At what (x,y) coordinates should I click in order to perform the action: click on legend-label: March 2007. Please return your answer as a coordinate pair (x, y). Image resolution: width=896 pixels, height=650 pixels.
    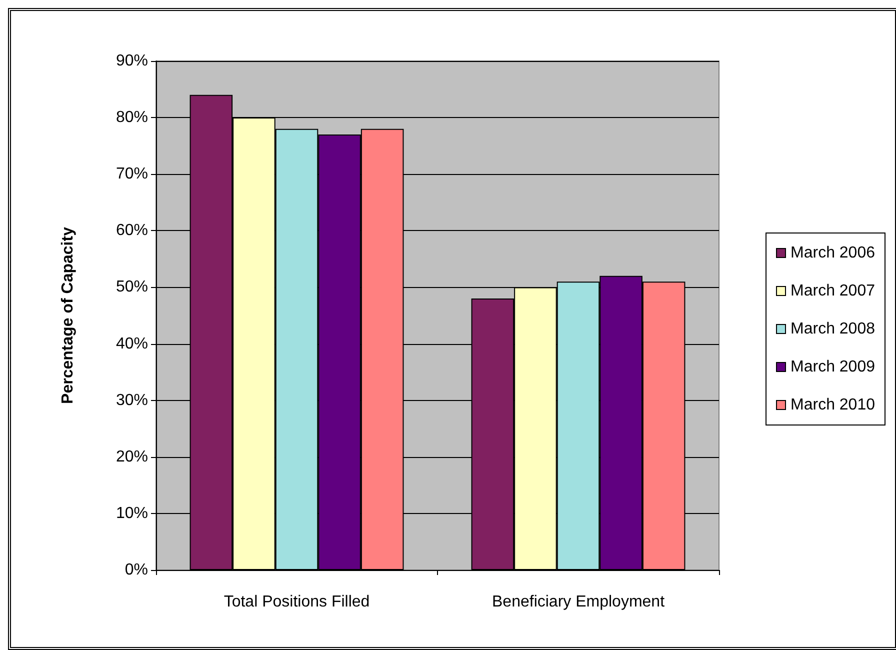
    Looking at the image, I should click on (833, 291).